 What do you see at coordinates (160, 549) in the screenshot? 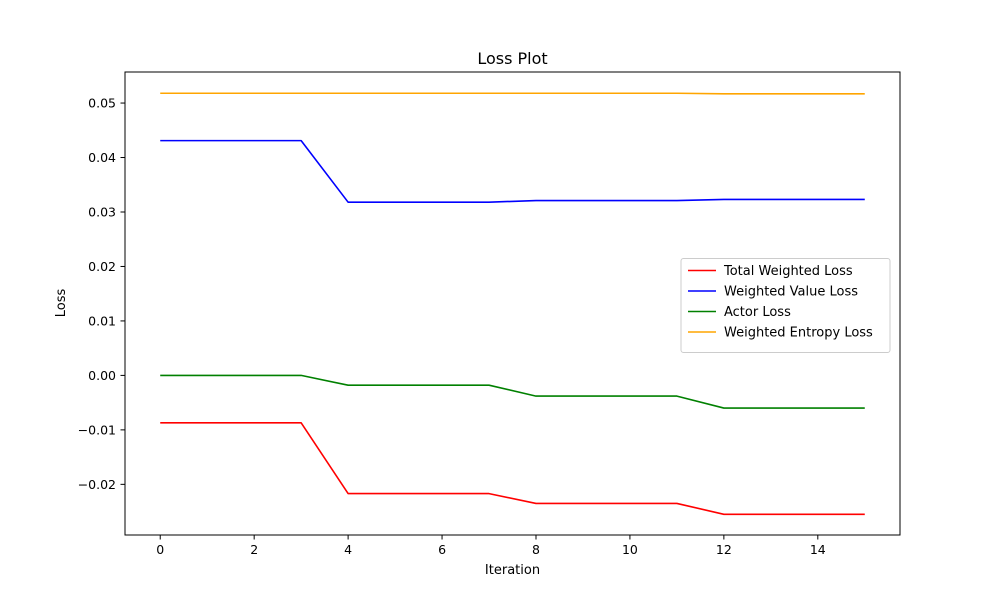
I see `x-tick-label: 0` at bounding box center [160, 549].